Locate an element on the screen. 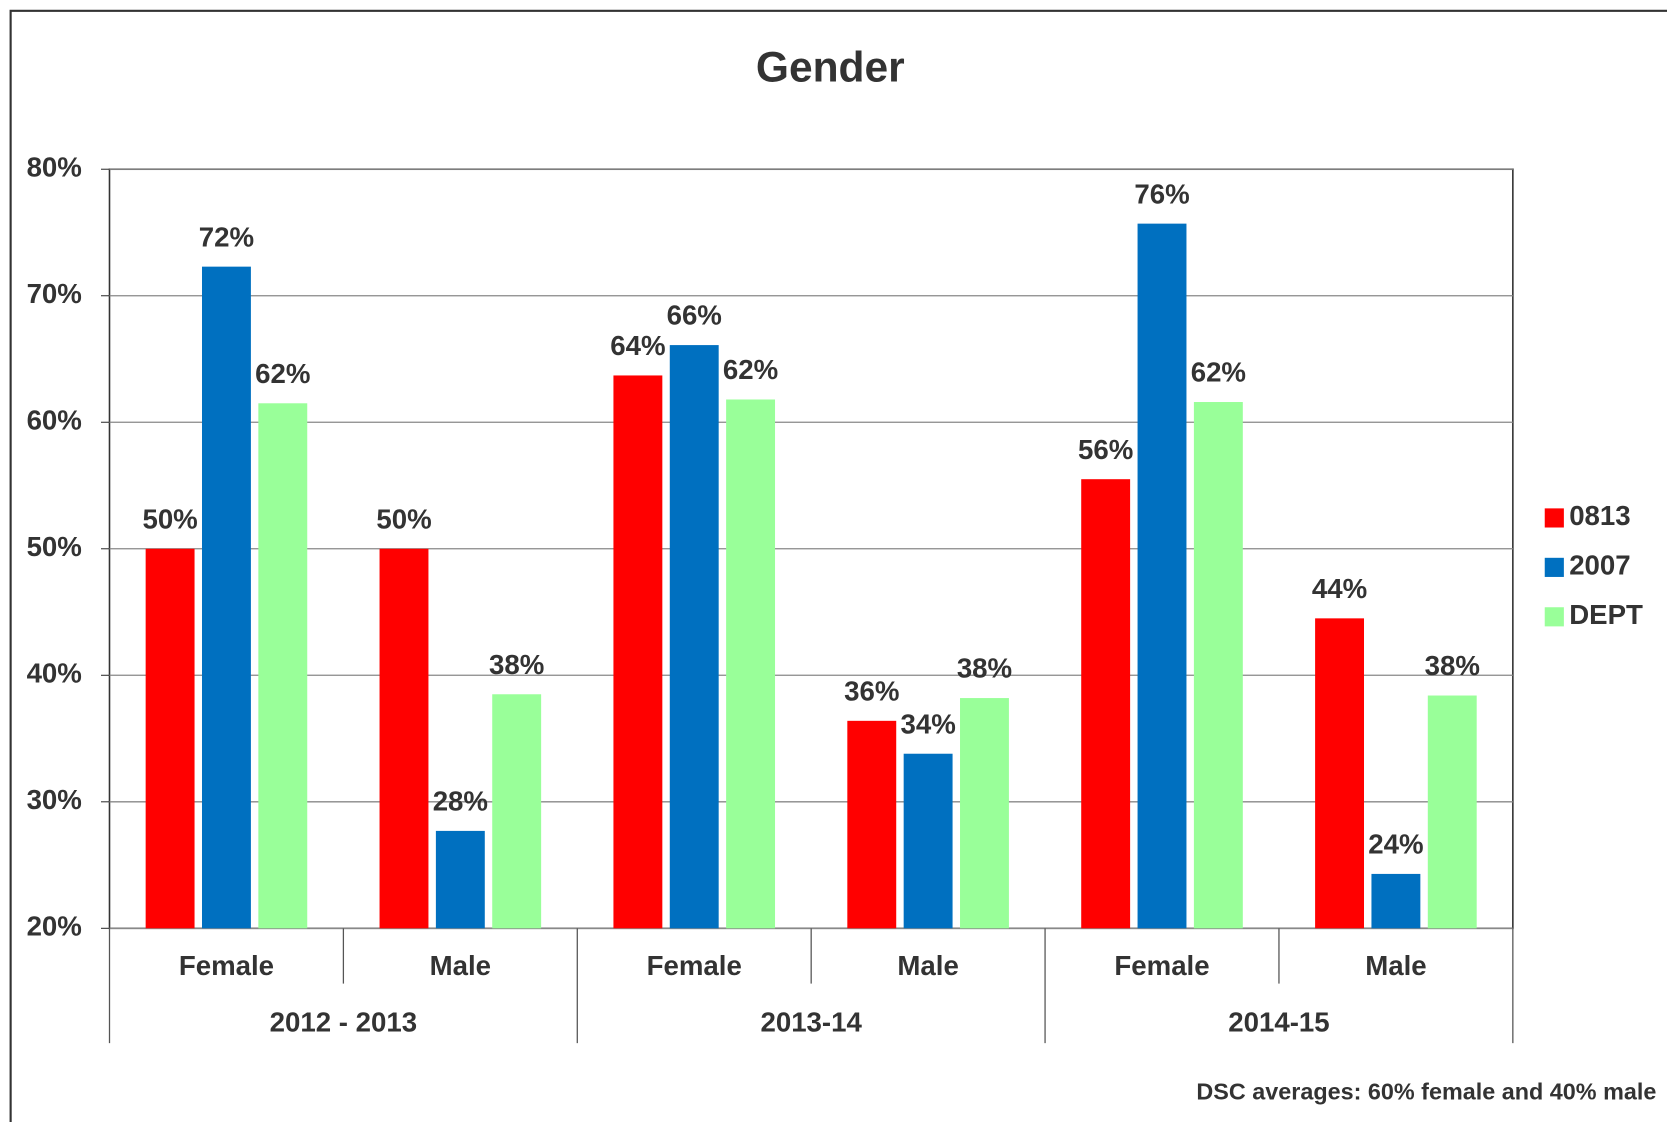  data-label: 66% is located at coordinates (694, 315).